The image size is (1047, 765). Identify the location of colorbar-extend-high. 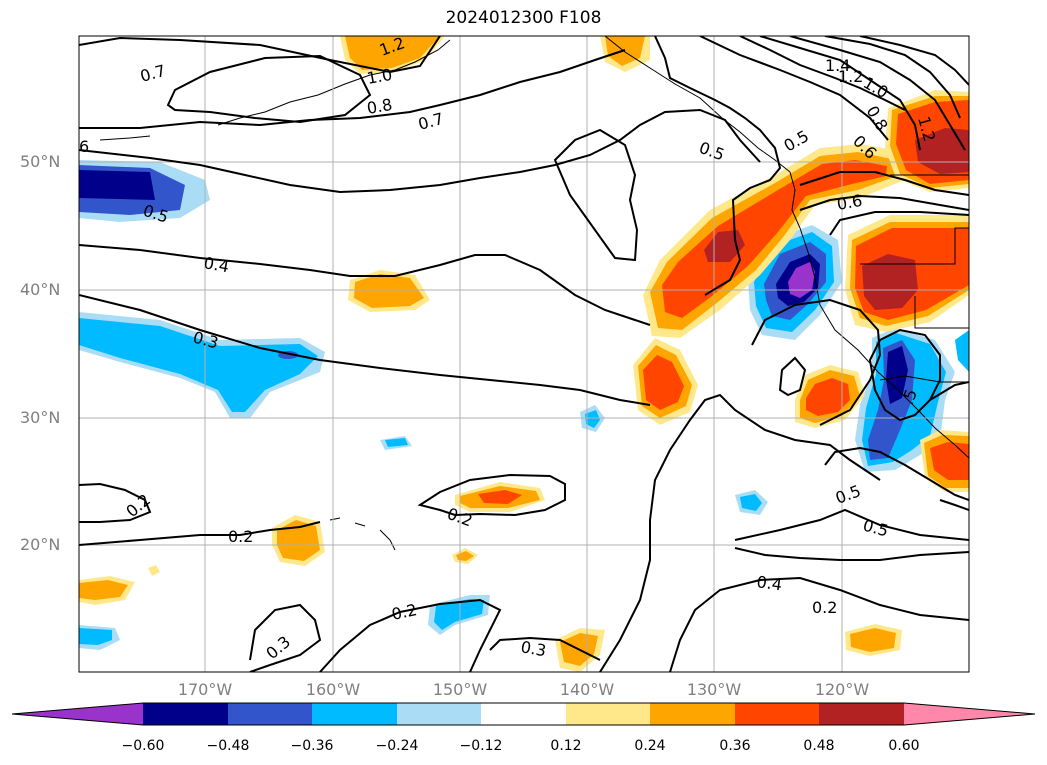
(969, 714).